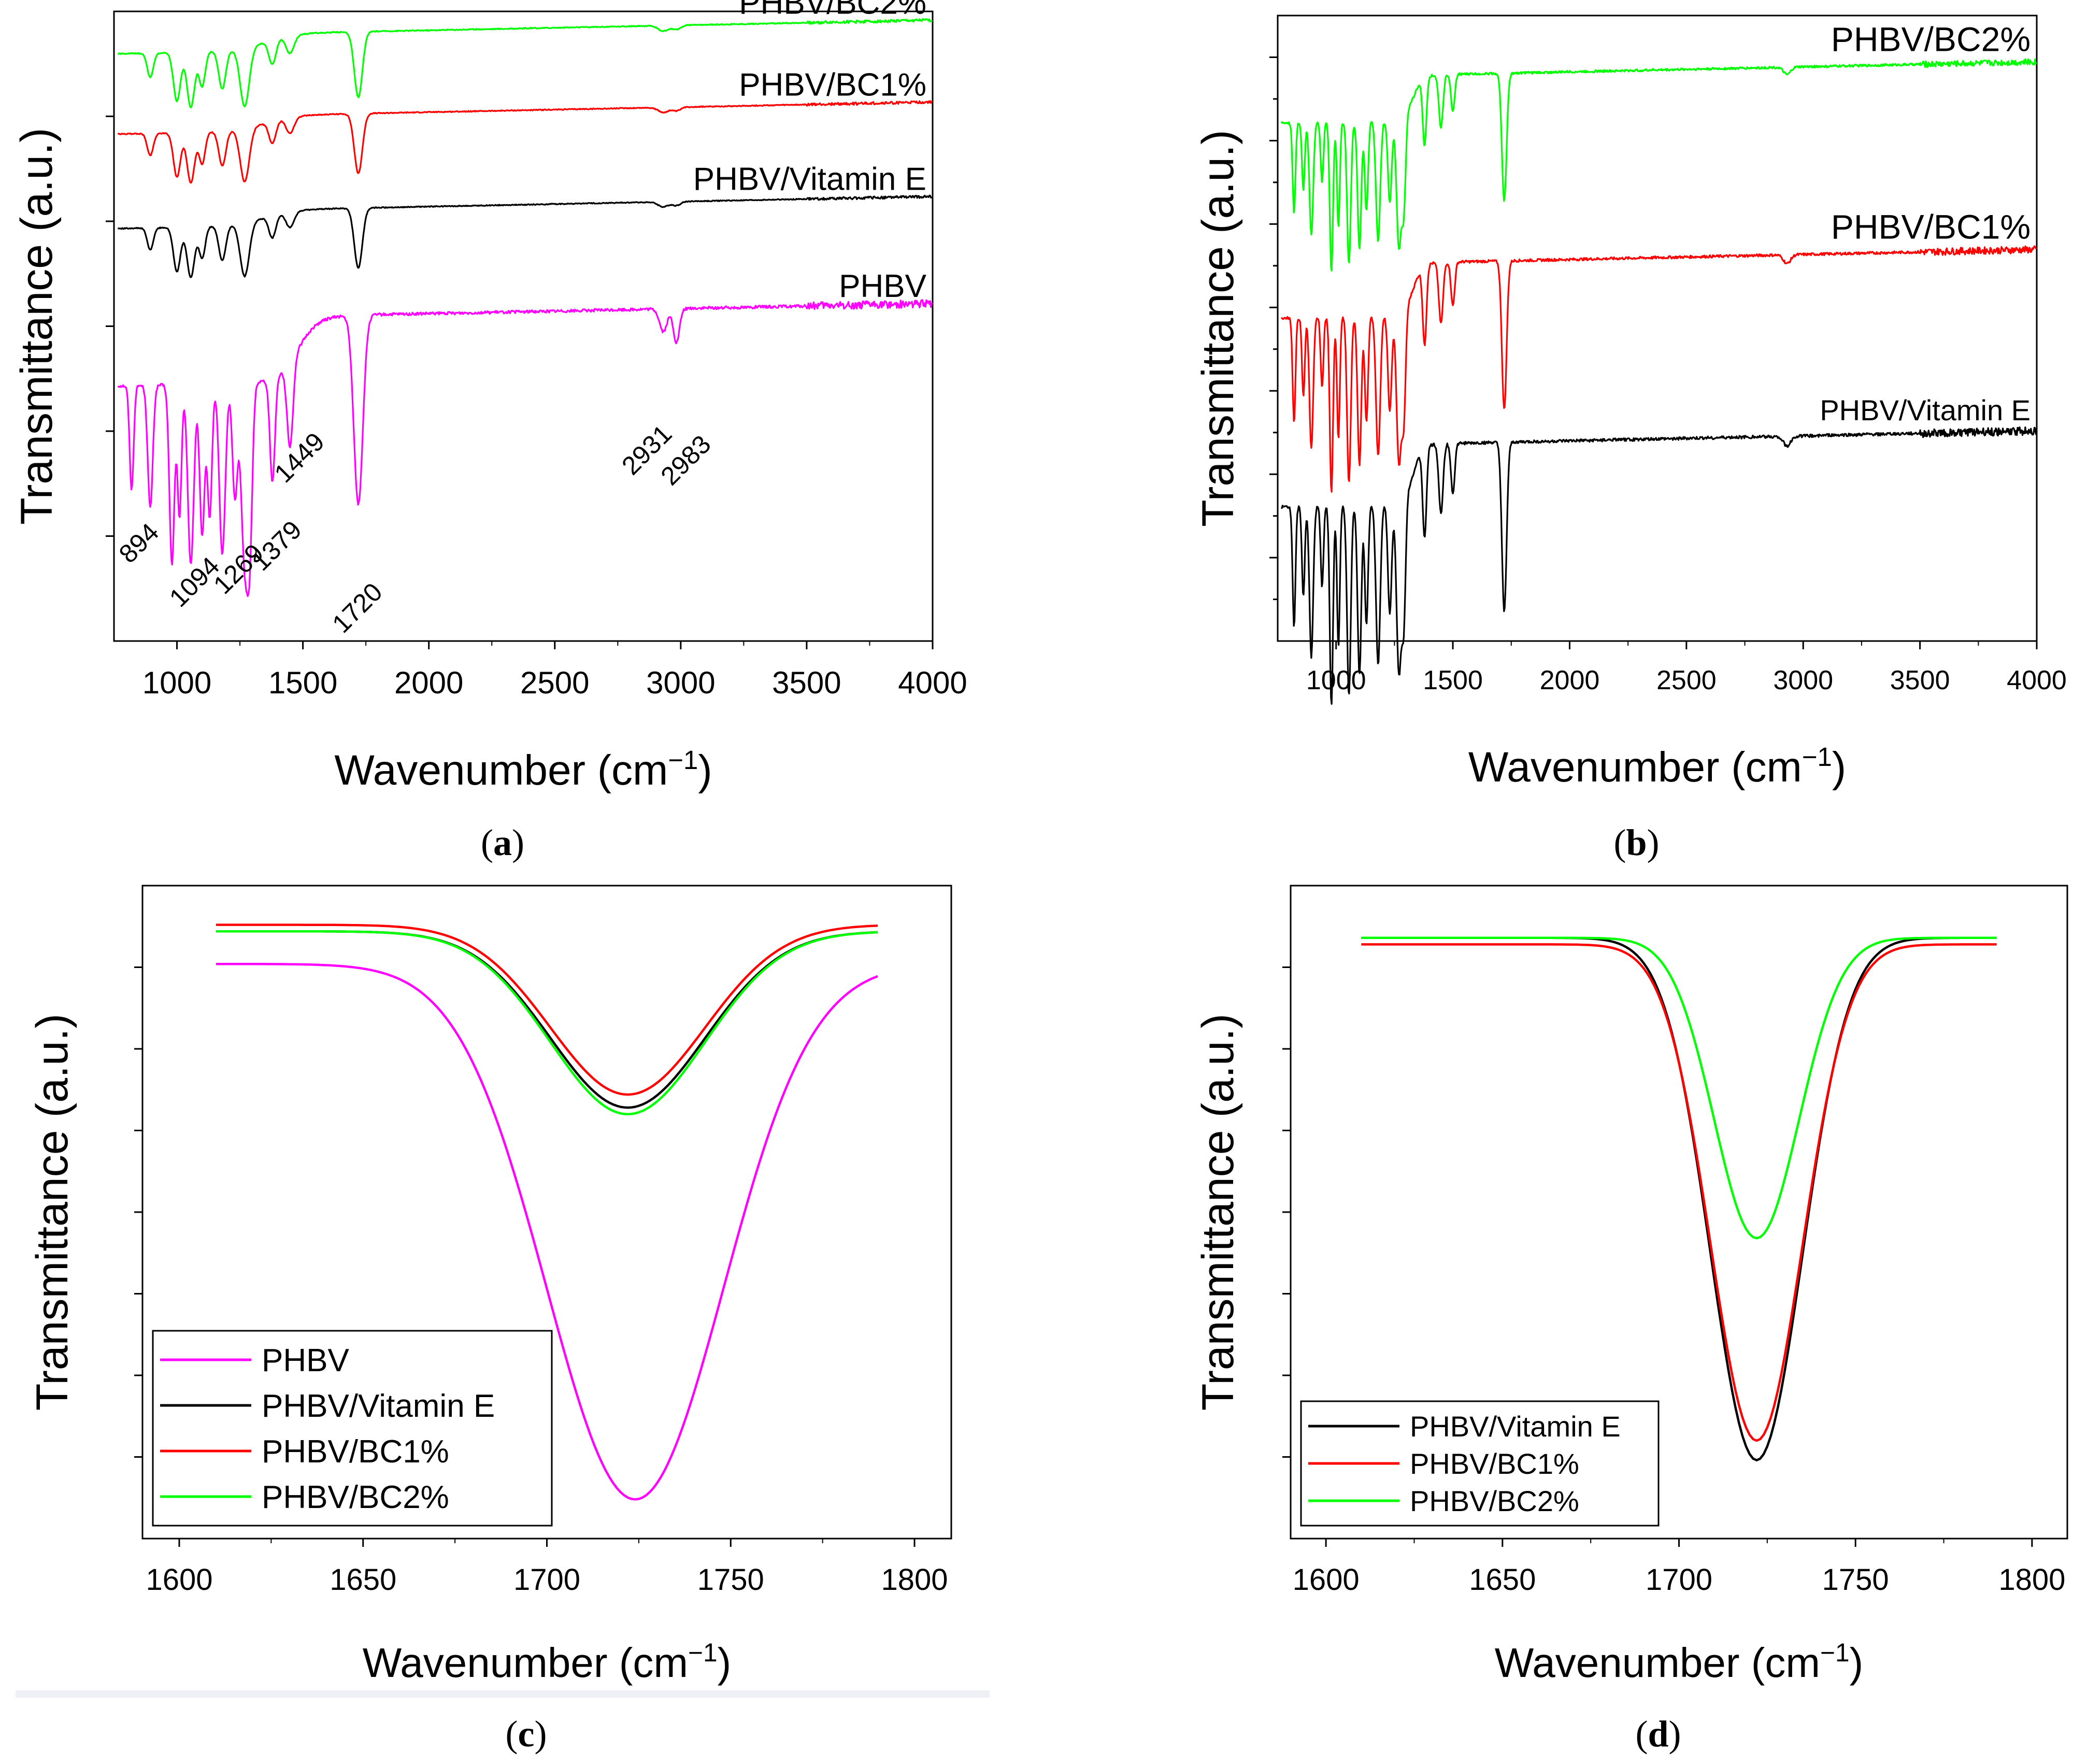 This screenshot has height=1764, width=2087. Describe the element at coordinates (1766, 768) in the screenshot. I see `x-axis-label-unit: (cm` at that location.